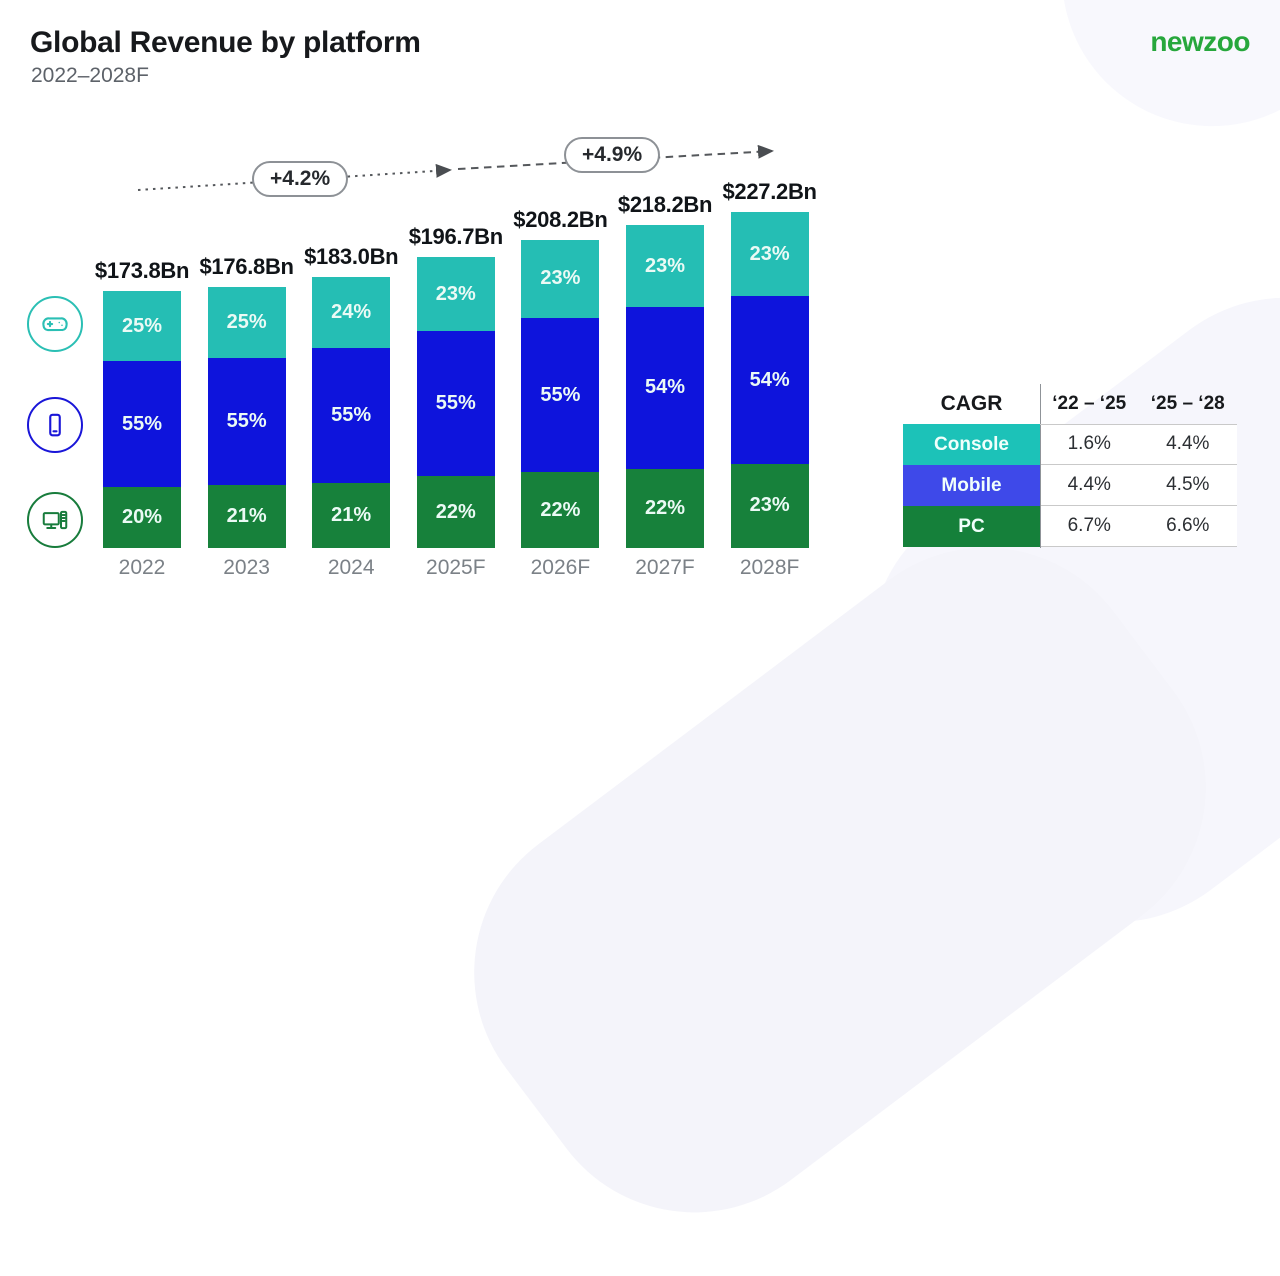 The image size is (1280, 1276). What do you see at coordinates (456, 236) in the screenshot?
I see `total-label-2025F: $196.7Bn` at bounding box center [456, 236].